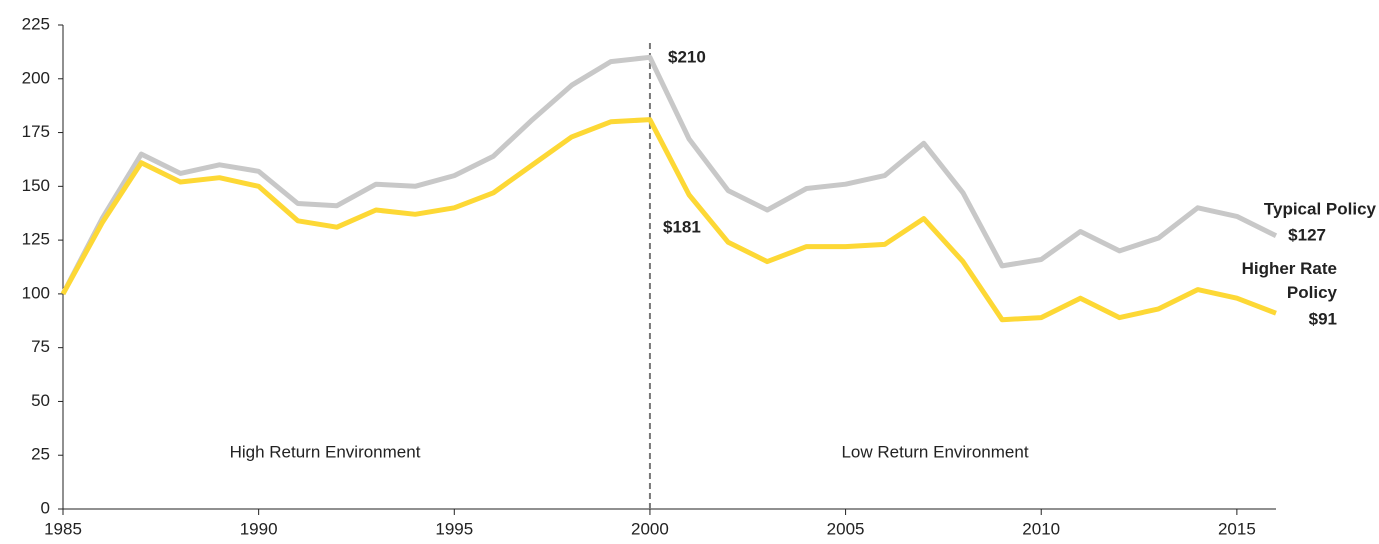  I want to click on y-tick-label: 150, so click(36, 185).